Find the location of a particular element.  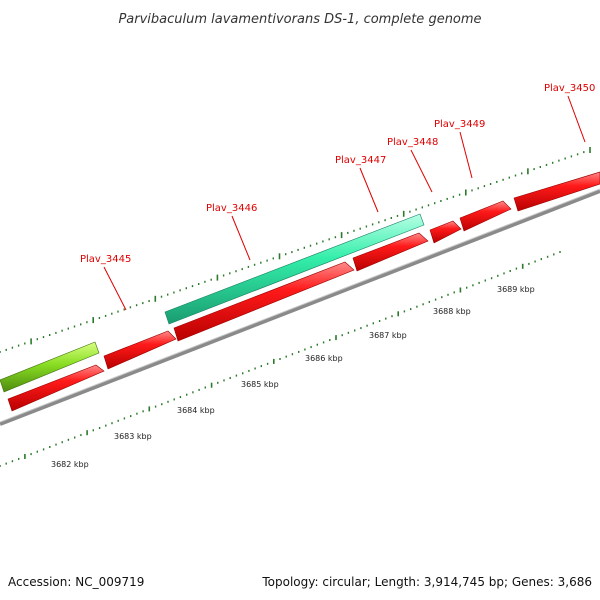

ruler-label-3684: 3684 kbp is located at coordinates (196, 410).